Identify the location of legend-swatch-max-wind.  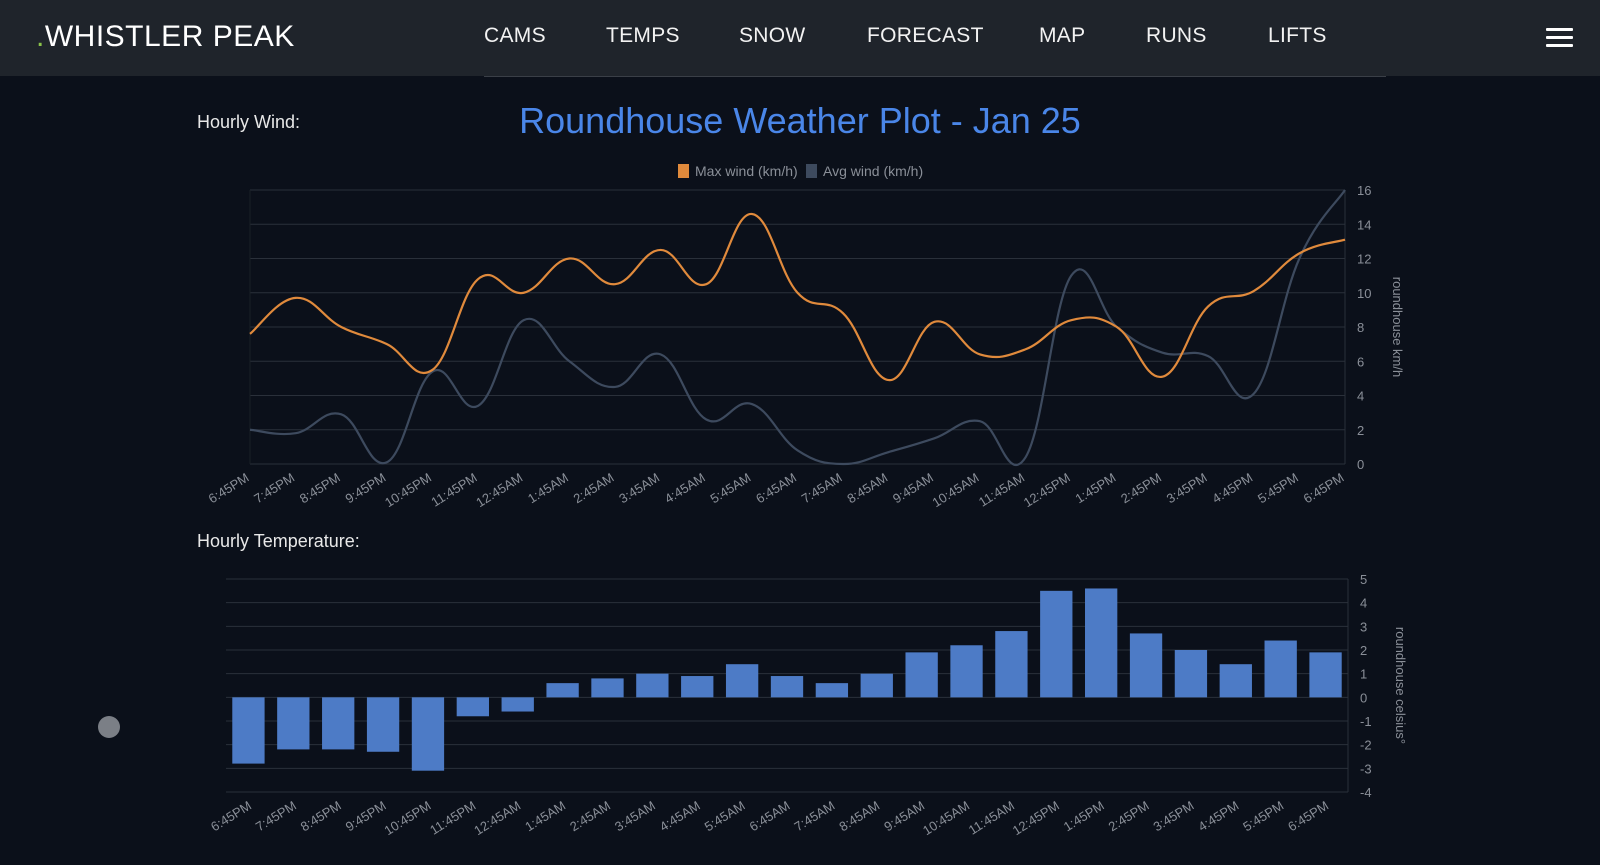
(683, 171).